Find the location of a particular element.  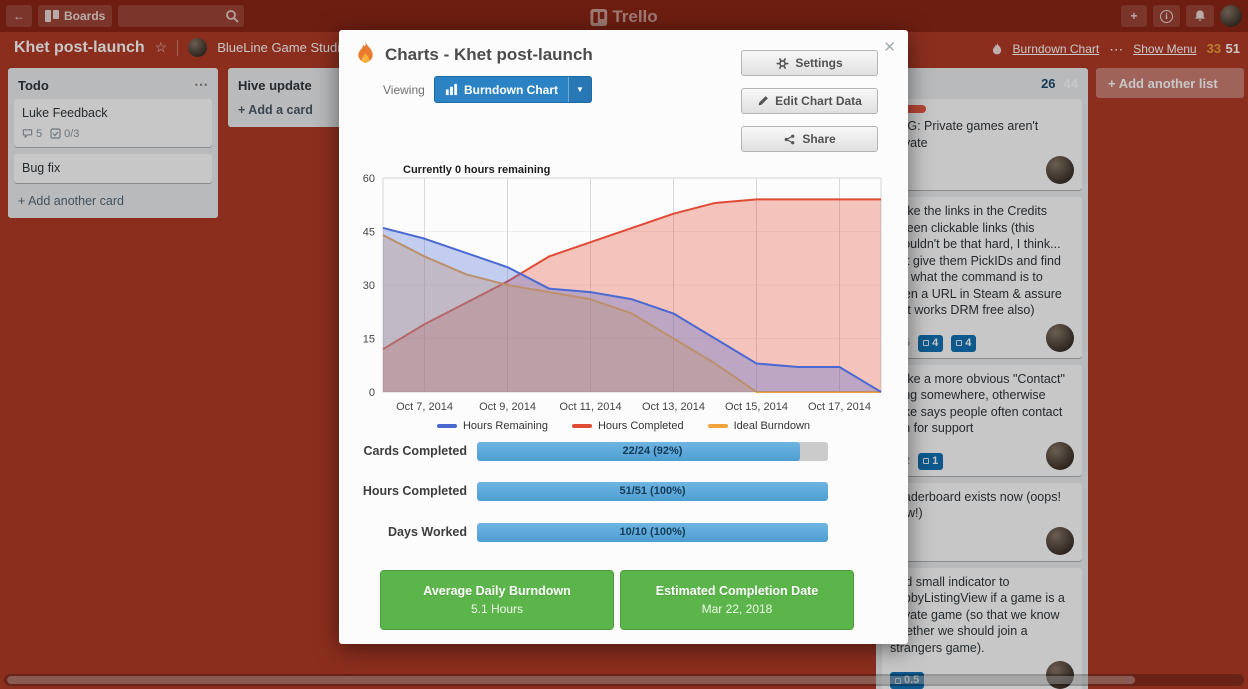

points-badge: 1 is located at coordinates (931, 461).